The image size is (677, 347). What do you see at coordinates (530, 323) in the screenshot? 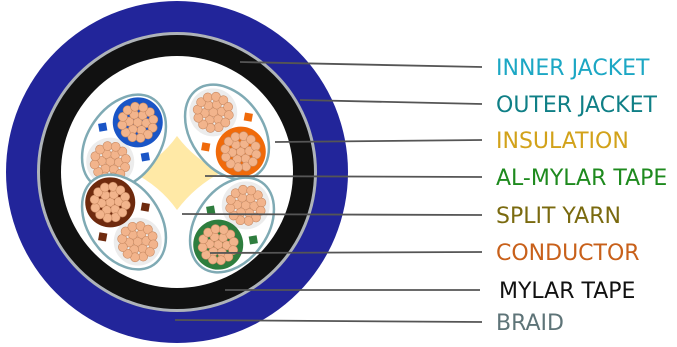
I see `label-braid: BRAID` at bounding box center [530, 323].